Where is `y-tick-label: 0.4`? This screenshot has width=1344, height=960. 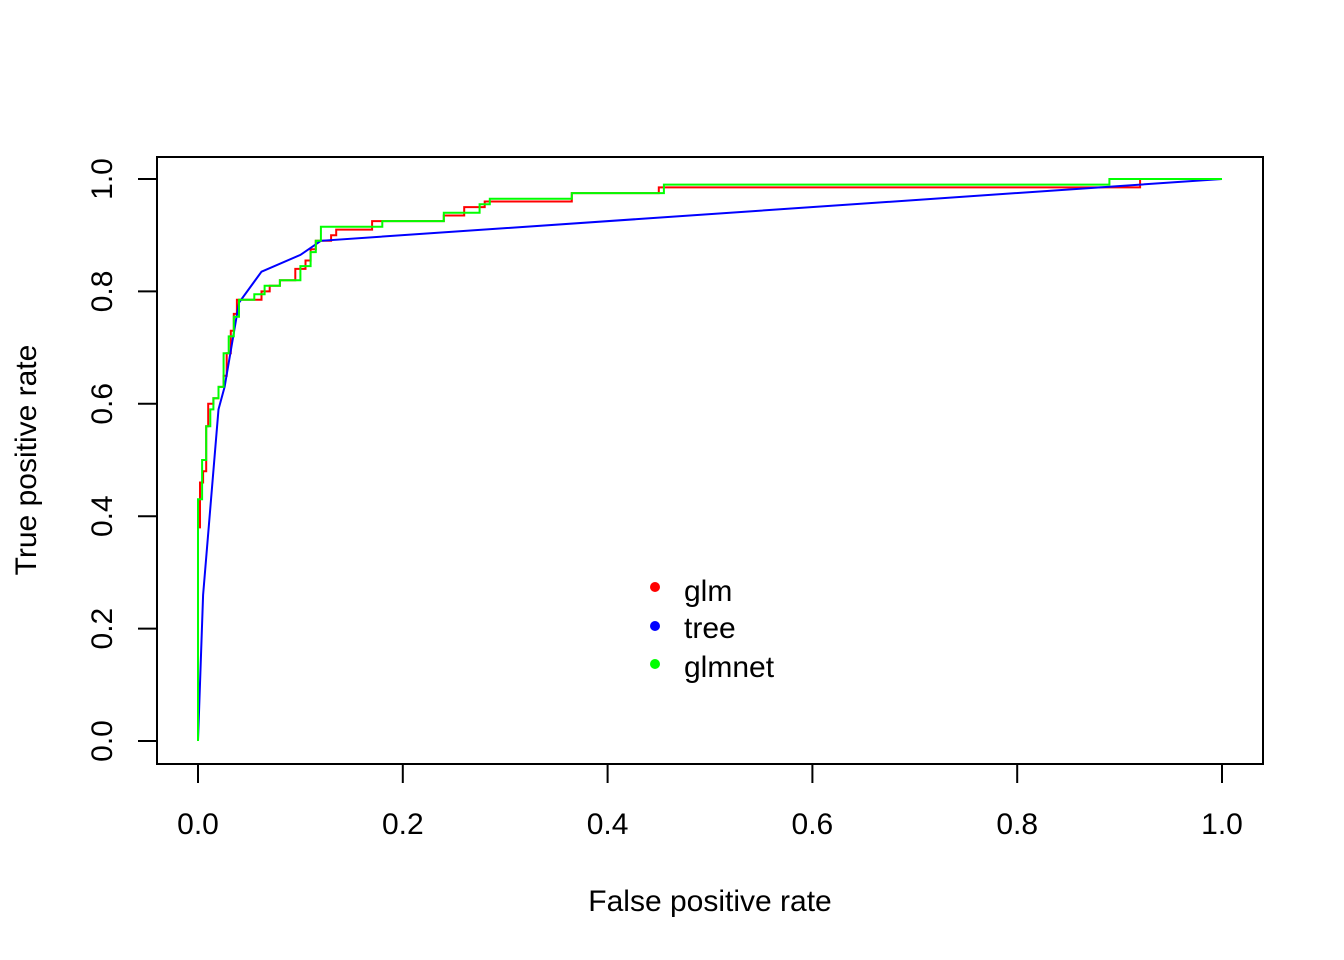
y-tick-label: 0.4 is located at coordinates (102, 516).